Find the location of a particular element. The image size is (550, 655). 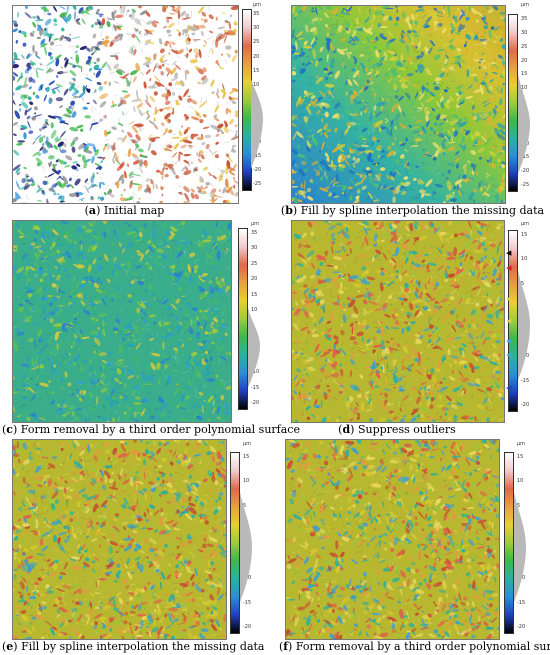

histogram-b is located at coordinates (524, 124).